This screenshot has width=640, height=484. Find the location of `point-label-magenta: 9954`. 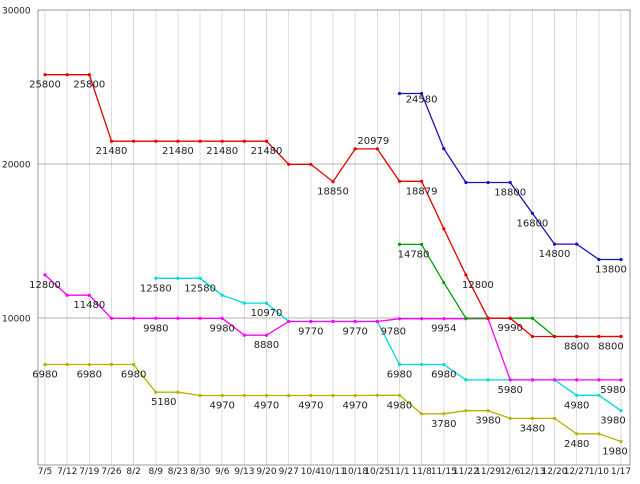

point-label-magenta: 9954 is located at coordinates (443, 329).